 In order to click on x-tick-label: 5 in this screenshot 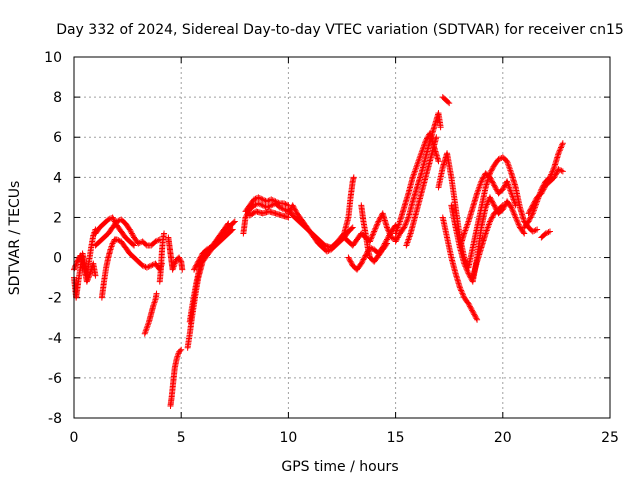, I will do `click(181, 438)`.